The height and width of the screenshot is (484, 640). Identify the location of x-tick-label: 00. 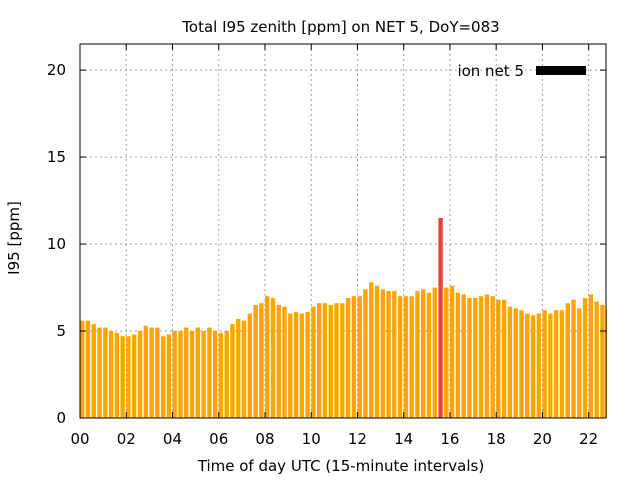
(79, 439).